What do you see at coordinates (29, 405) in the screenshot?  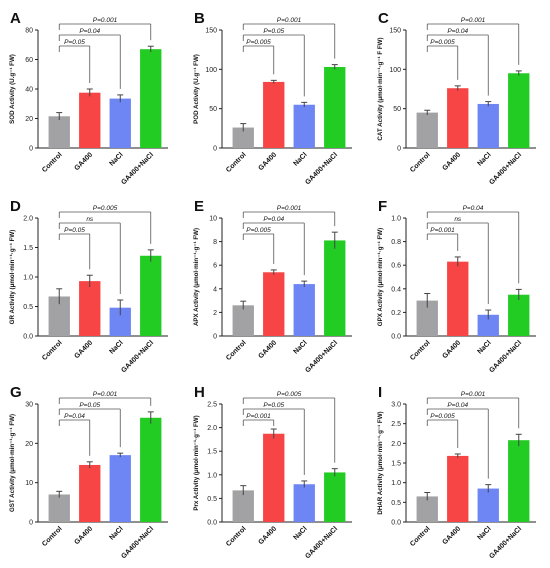 I see `y-tick-label: 30` at bounding box center [29, 405].